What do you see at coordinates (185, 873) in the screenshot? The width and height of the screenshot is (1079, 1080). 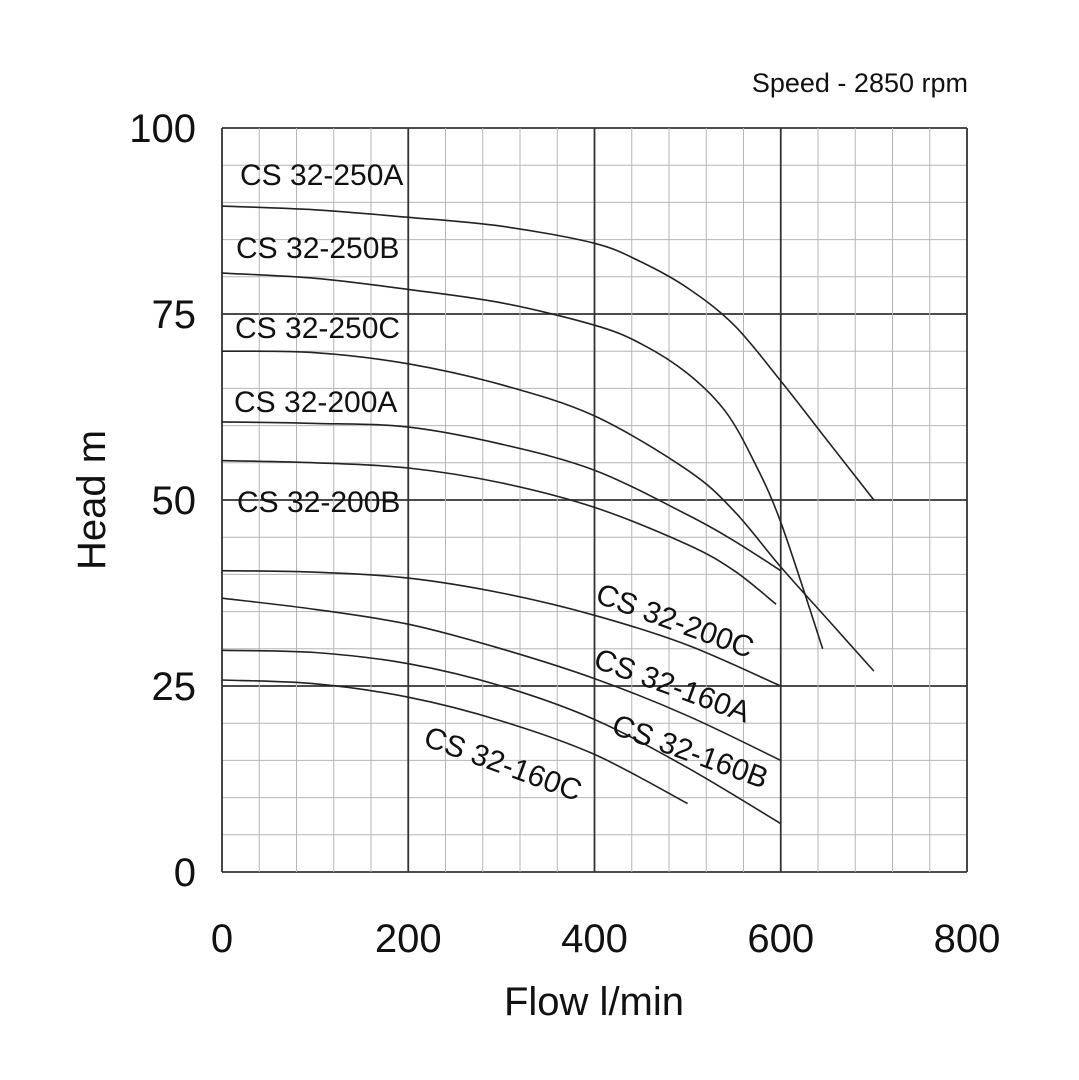 I see `y-tick-label: 0` at bounding box center [185, 873].